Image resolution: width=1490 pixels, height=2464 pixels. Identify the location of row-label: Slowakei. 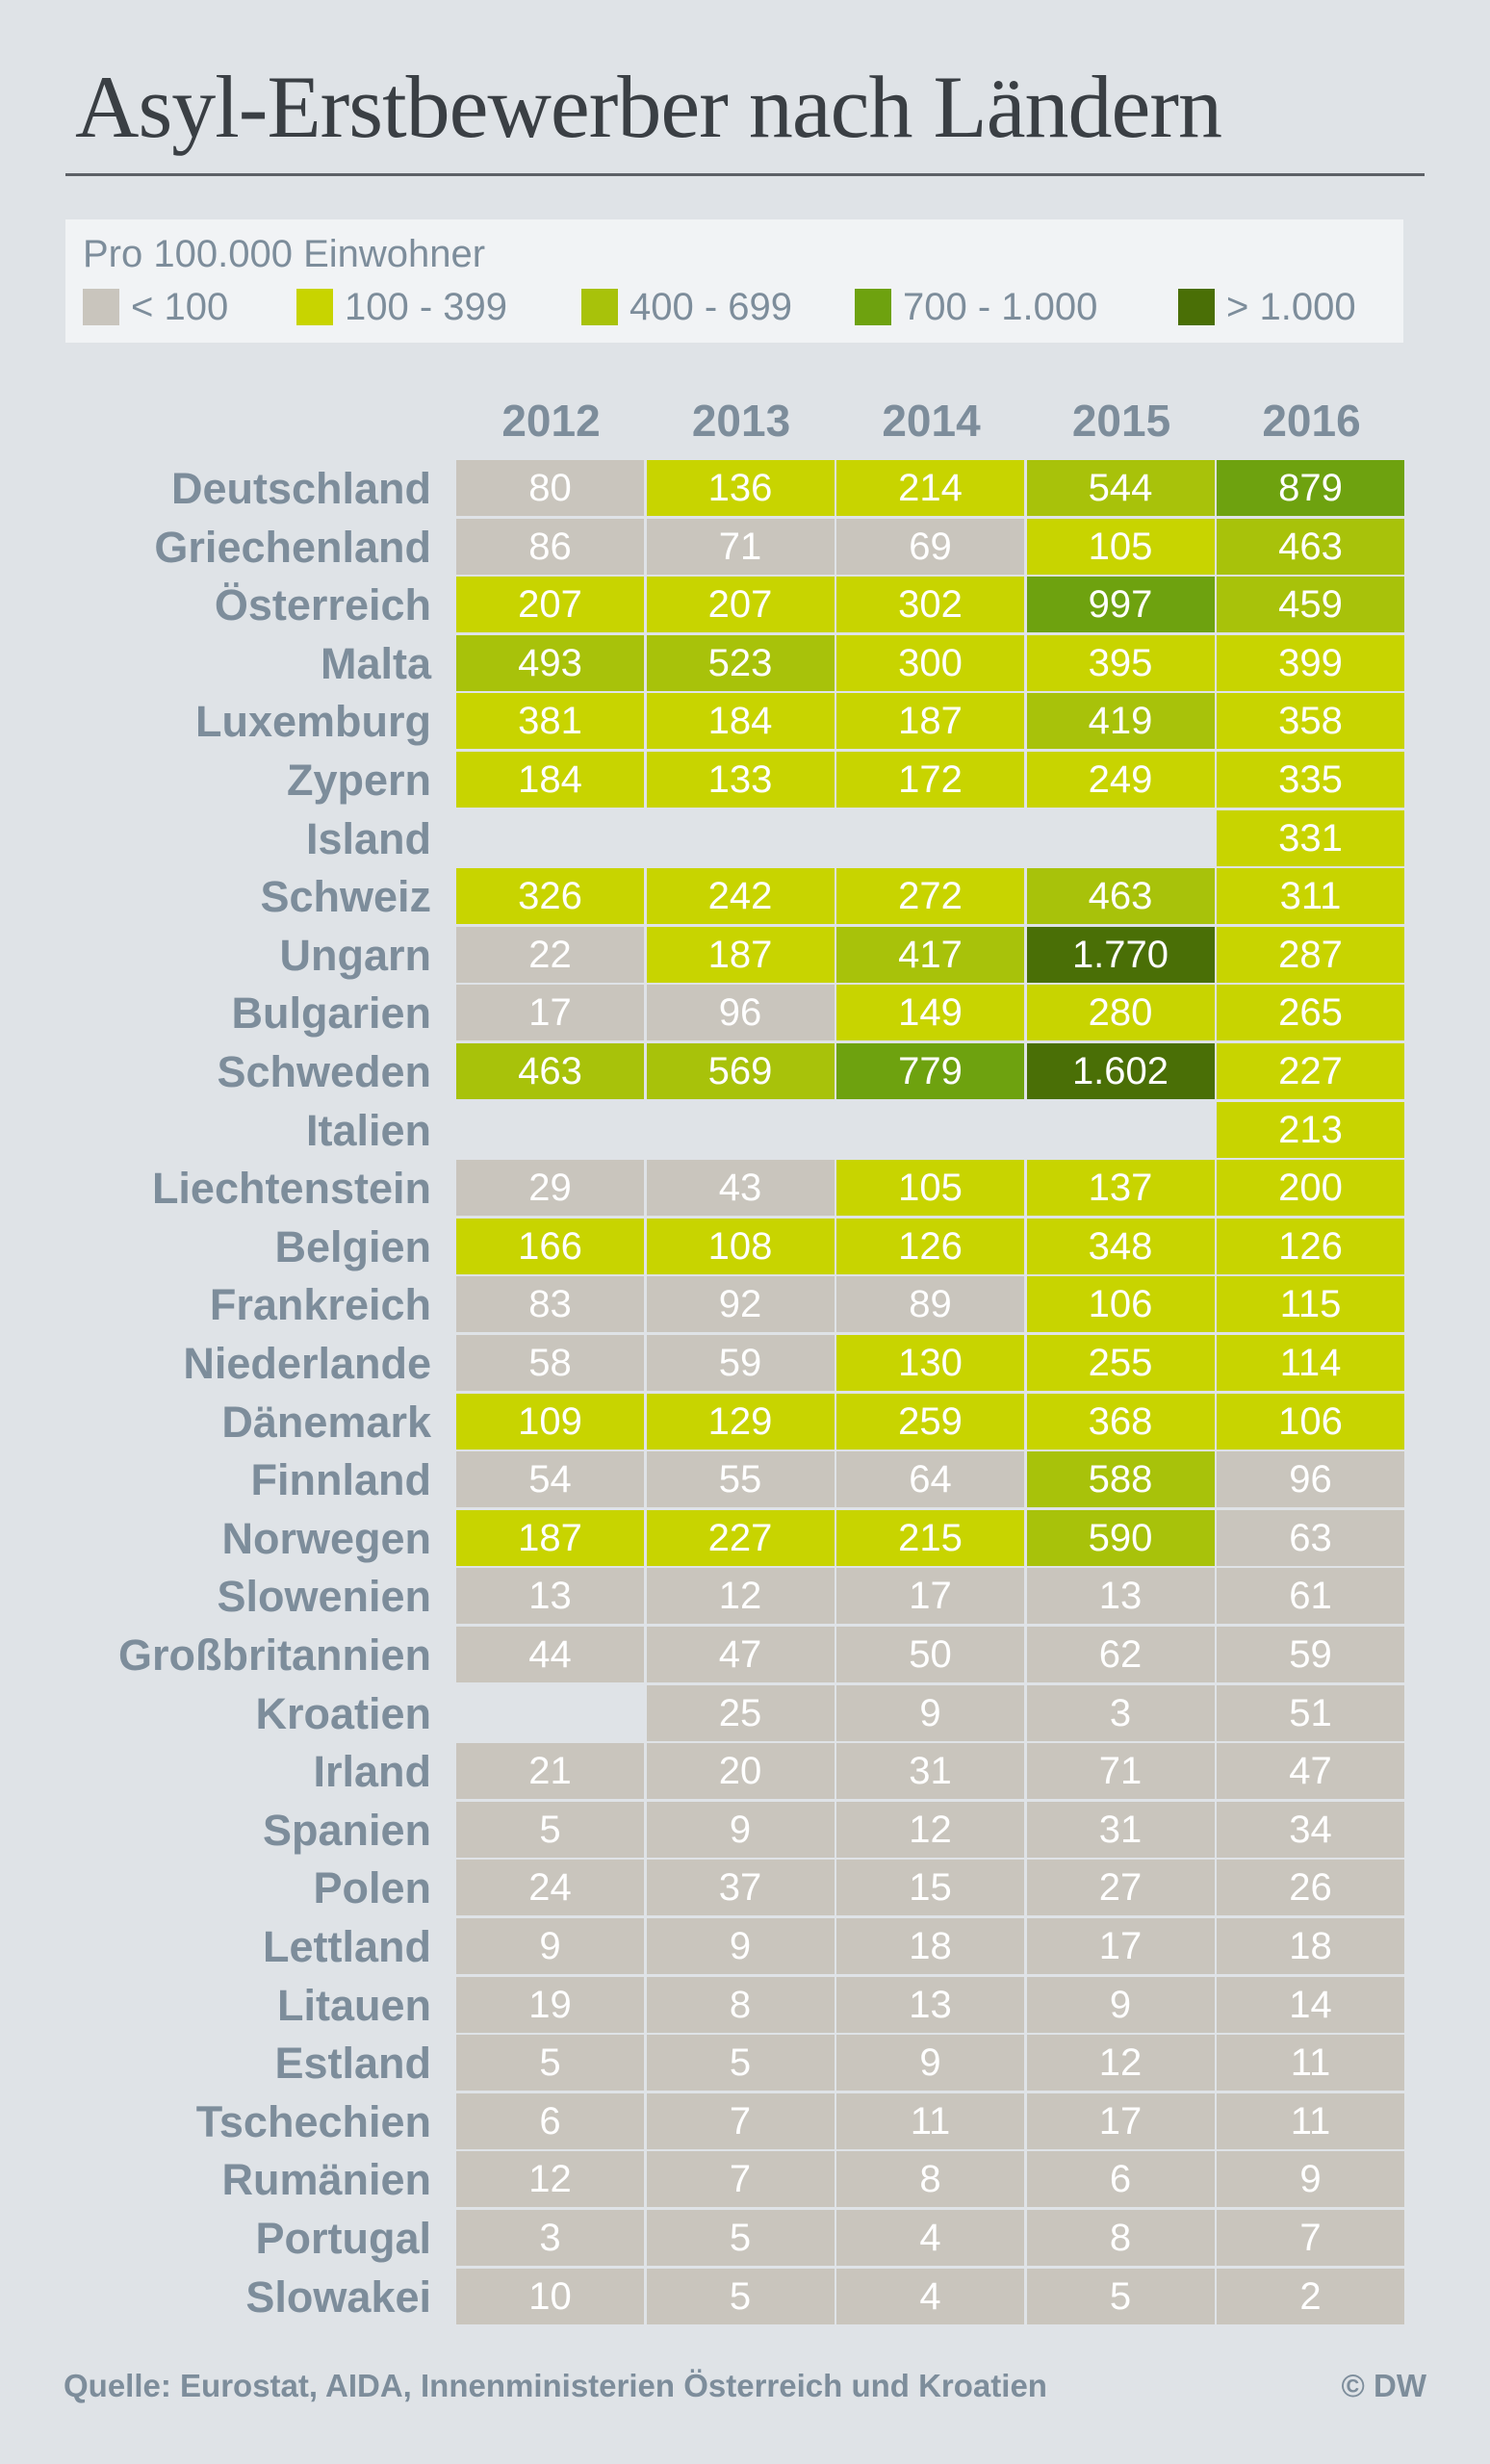
(338, 2297).